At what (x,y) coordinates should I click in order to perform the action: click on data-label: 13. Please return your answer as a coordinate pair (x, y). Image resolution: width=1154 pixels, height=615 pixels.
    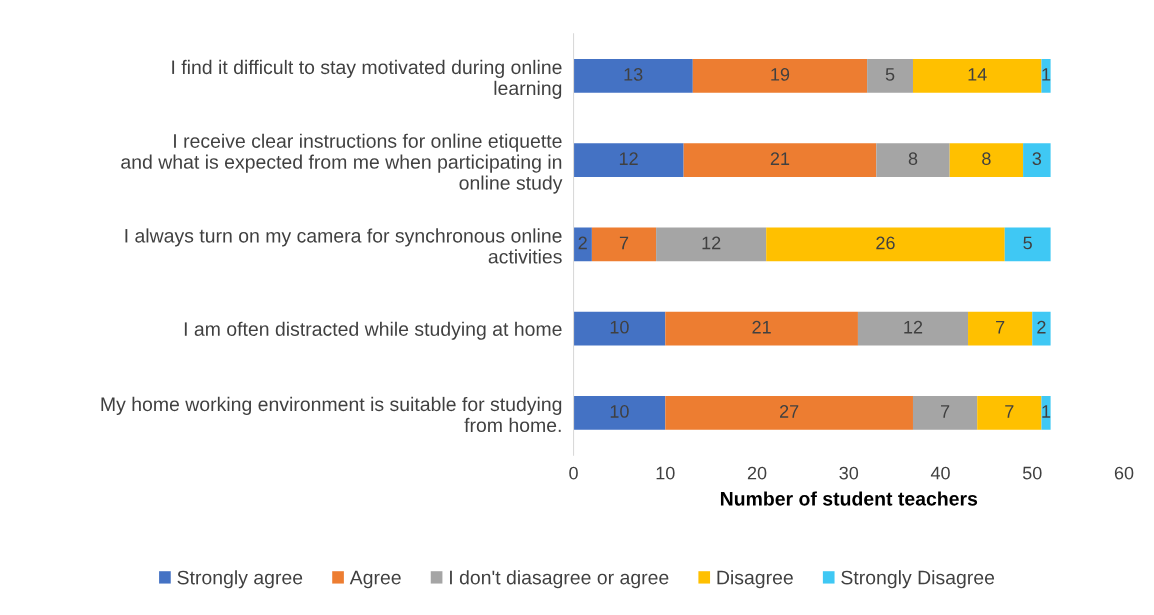
    Looking at the image, I should click on (633, 74).